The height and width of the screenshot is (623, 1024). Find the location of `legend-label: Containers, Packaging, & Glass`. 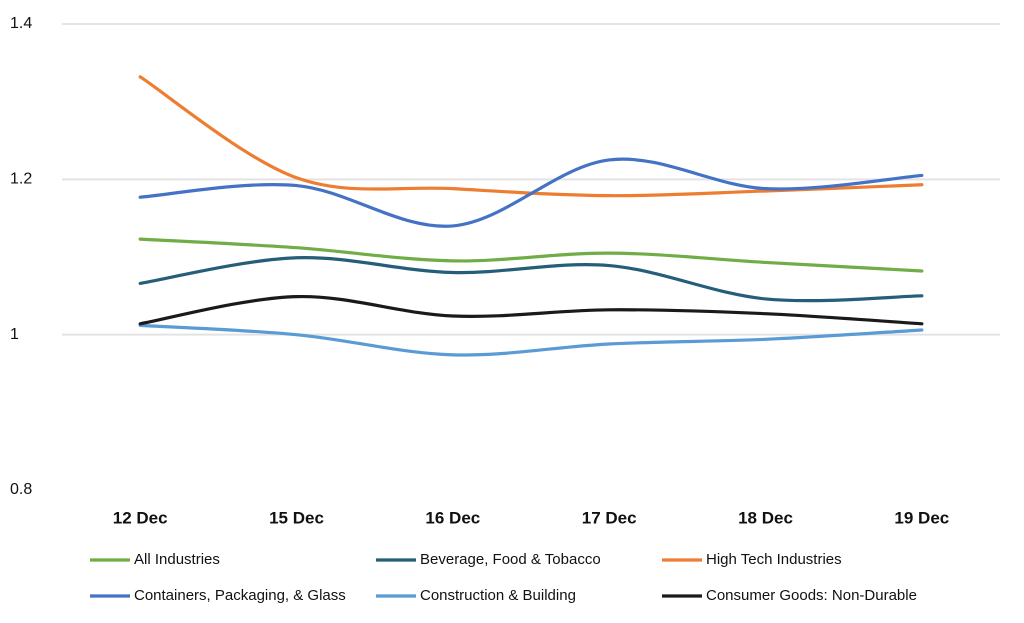

legend-label: Containers, Packaging, & Glass is located at coordinates (240, 595).